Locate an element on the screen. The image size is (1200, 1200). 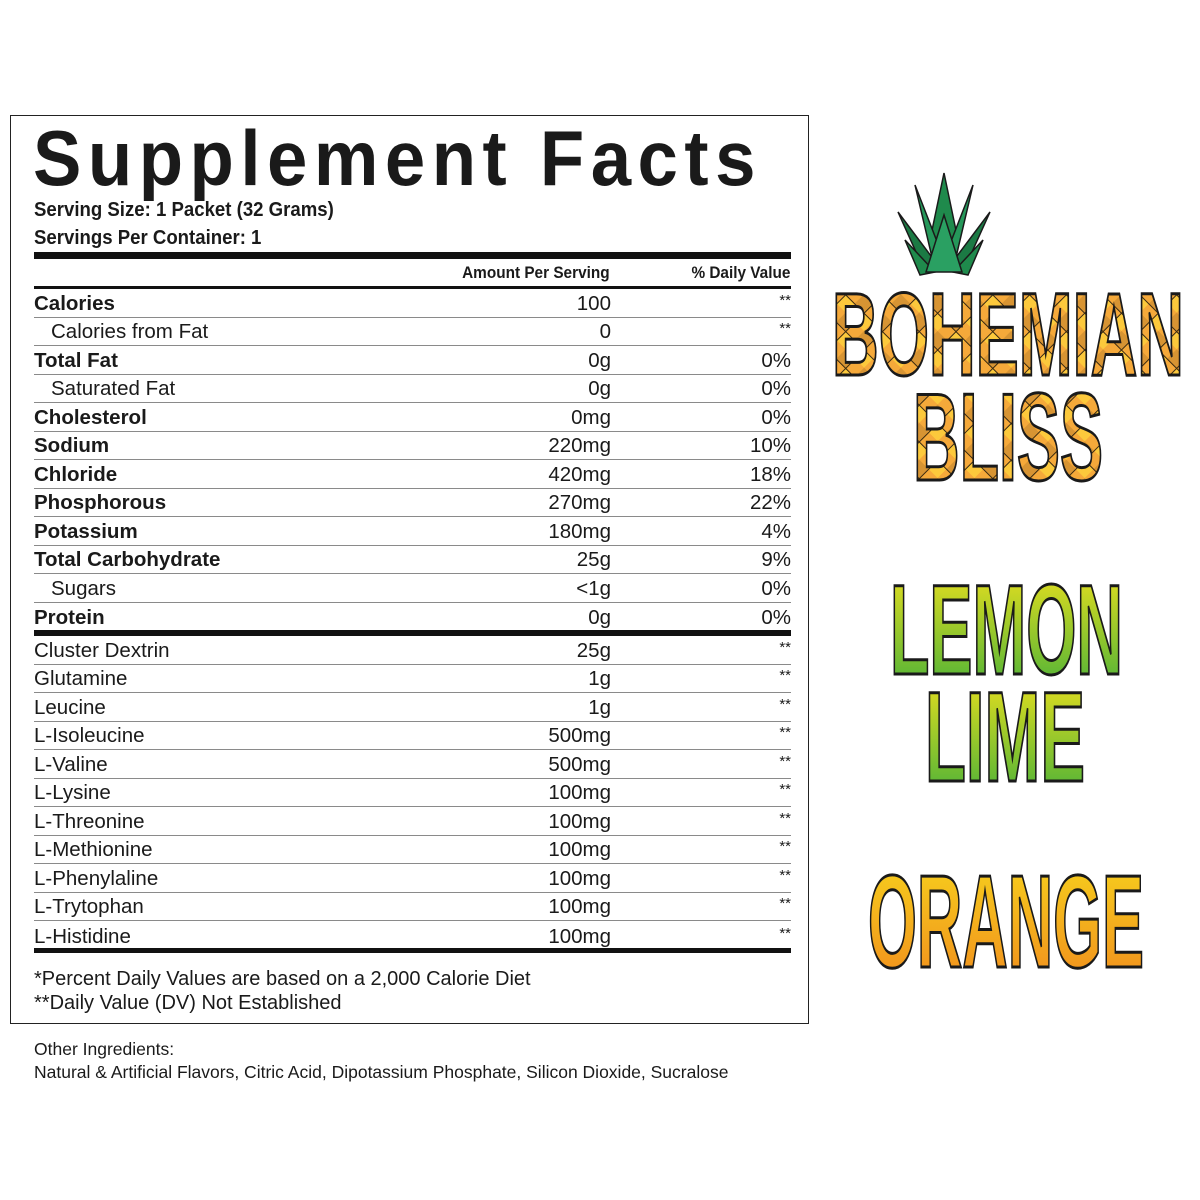
ingredient-row: Cluster Dextrin 25g ** is located at coordinates (412, 650).